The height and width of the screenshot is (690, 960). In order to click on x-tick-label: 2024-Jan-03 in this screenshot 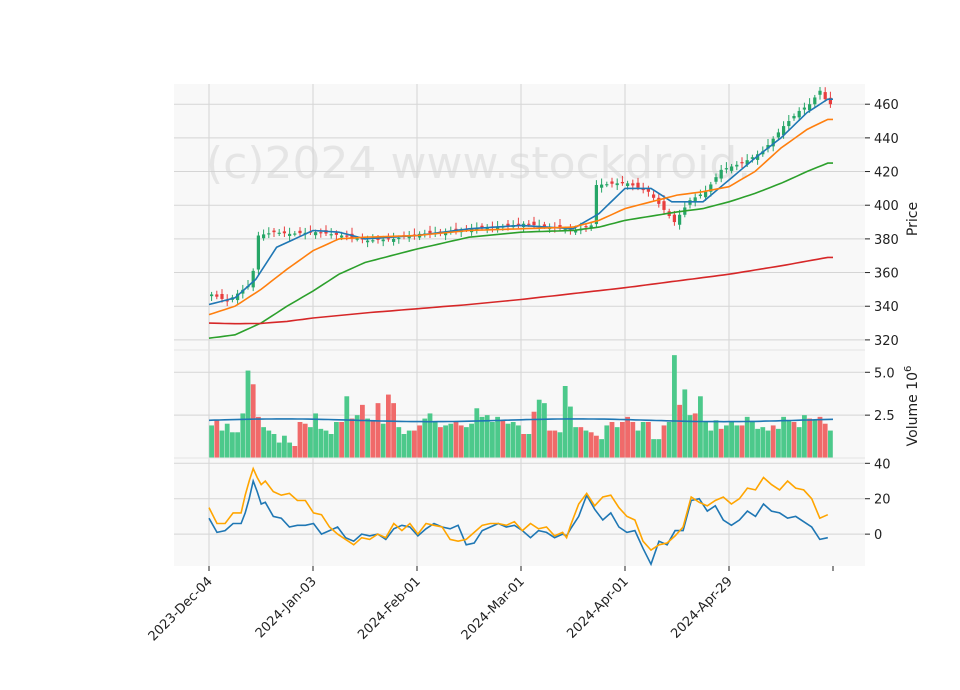, I will do `click(286, 607)`.